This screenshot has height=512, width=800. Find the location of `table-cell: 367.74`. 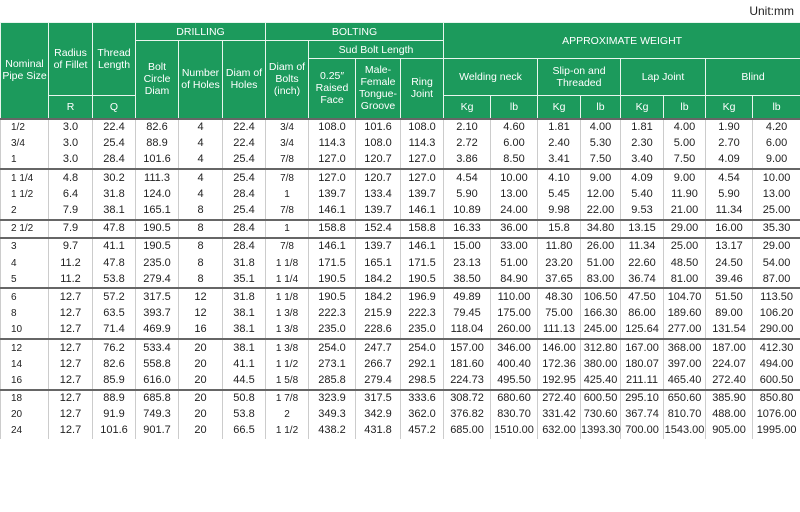

table-cell: 367.74 is located at coordinates (642, 414).